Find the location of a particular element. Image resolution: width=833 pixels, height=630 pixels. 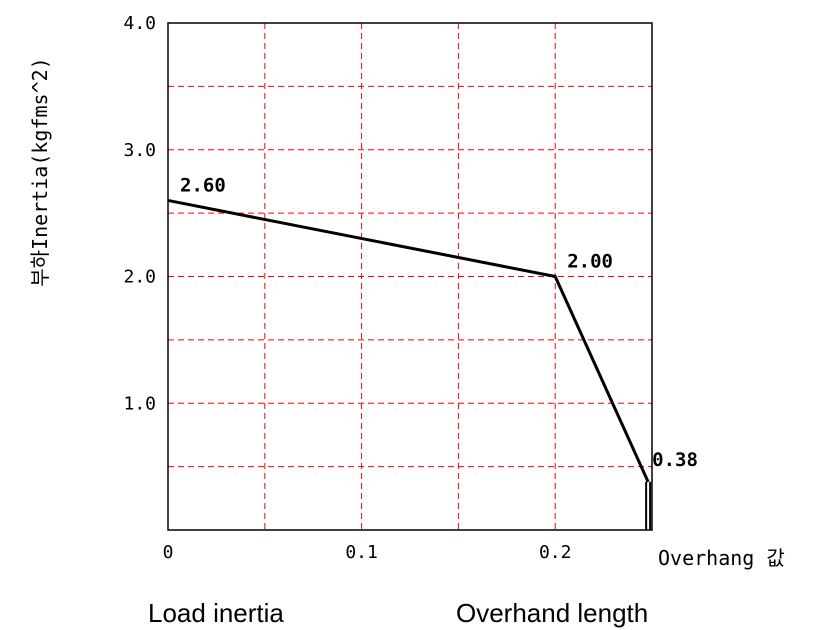

y-tick-label: 1.0 is located at coordinates (139, 403).